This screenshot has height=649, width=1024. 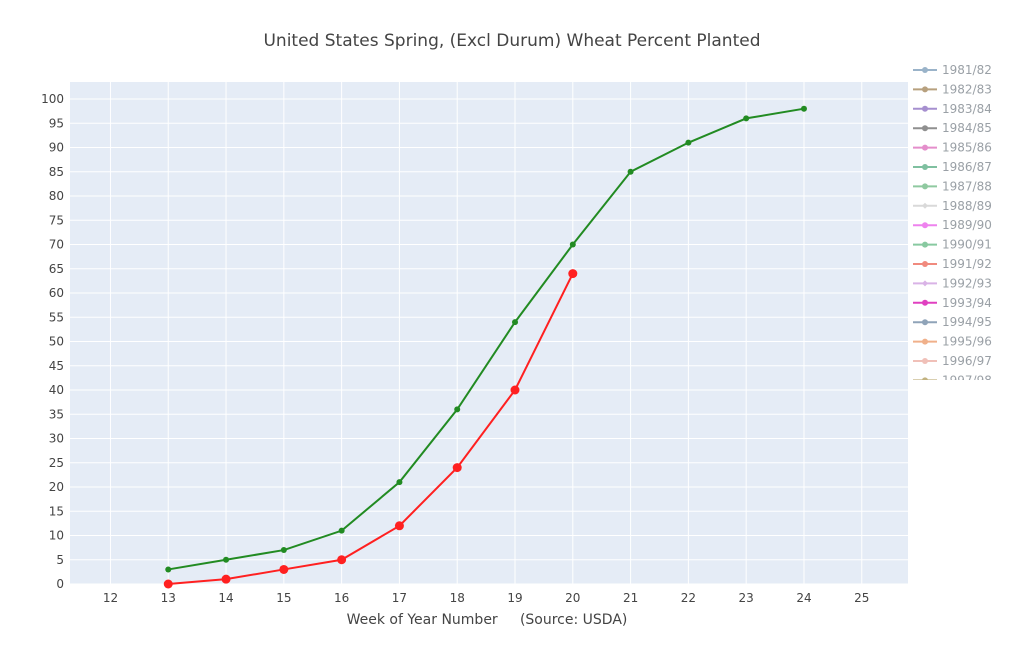 I want to click on legend-item: 1987/88, so click(x=952, y=186).